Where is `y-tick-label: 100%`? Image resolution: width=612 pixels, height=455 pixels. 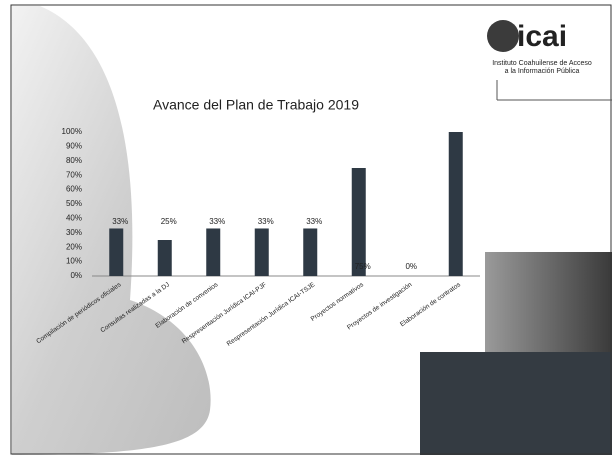
y-tick-label: 100% is located at coordinates (72, 131).